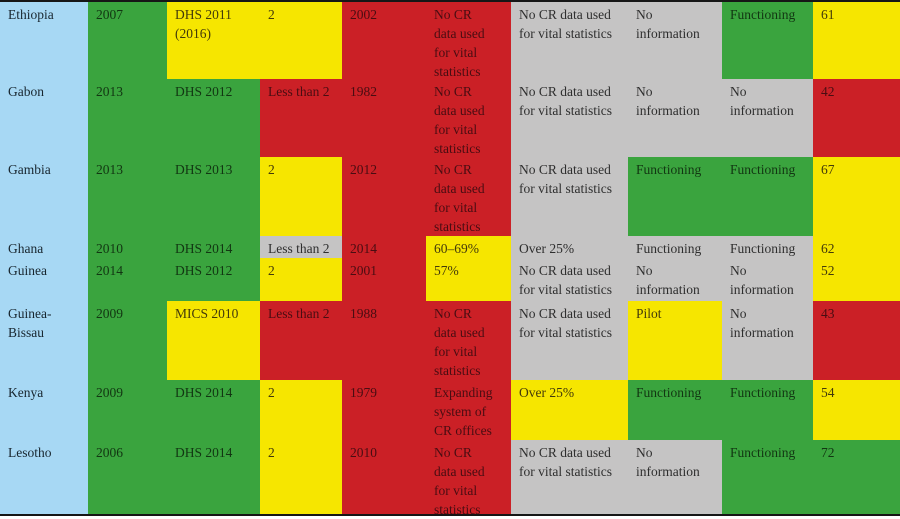 This screenshot has height=519, width=900. I want to click on table-cell-r4-c4: Less than 2, so click(301, 247).